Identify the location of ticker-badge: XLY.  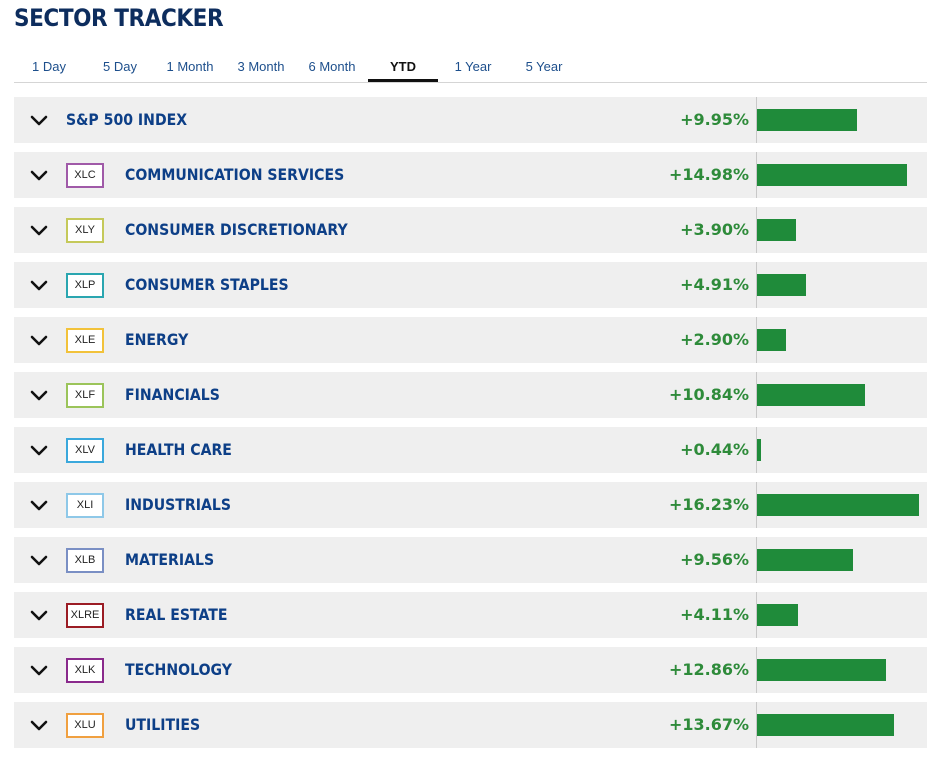
(85, 230).